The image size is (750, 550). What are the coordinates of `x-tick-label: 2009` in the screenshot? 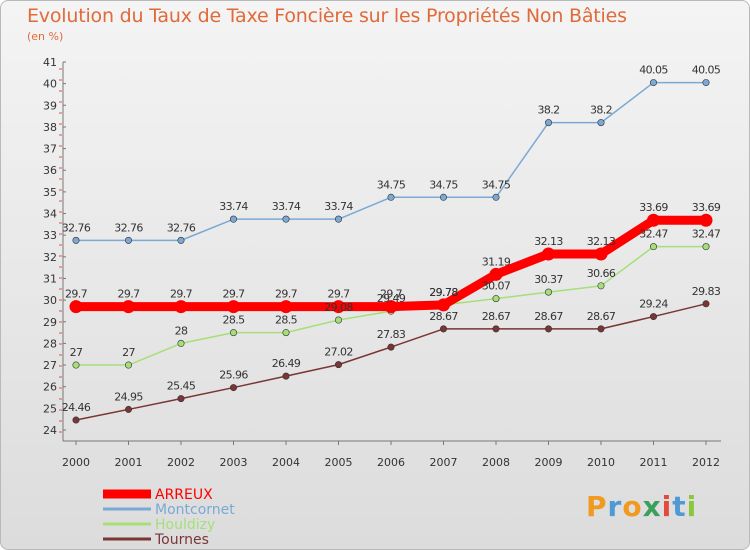 It's located at (549, 462).